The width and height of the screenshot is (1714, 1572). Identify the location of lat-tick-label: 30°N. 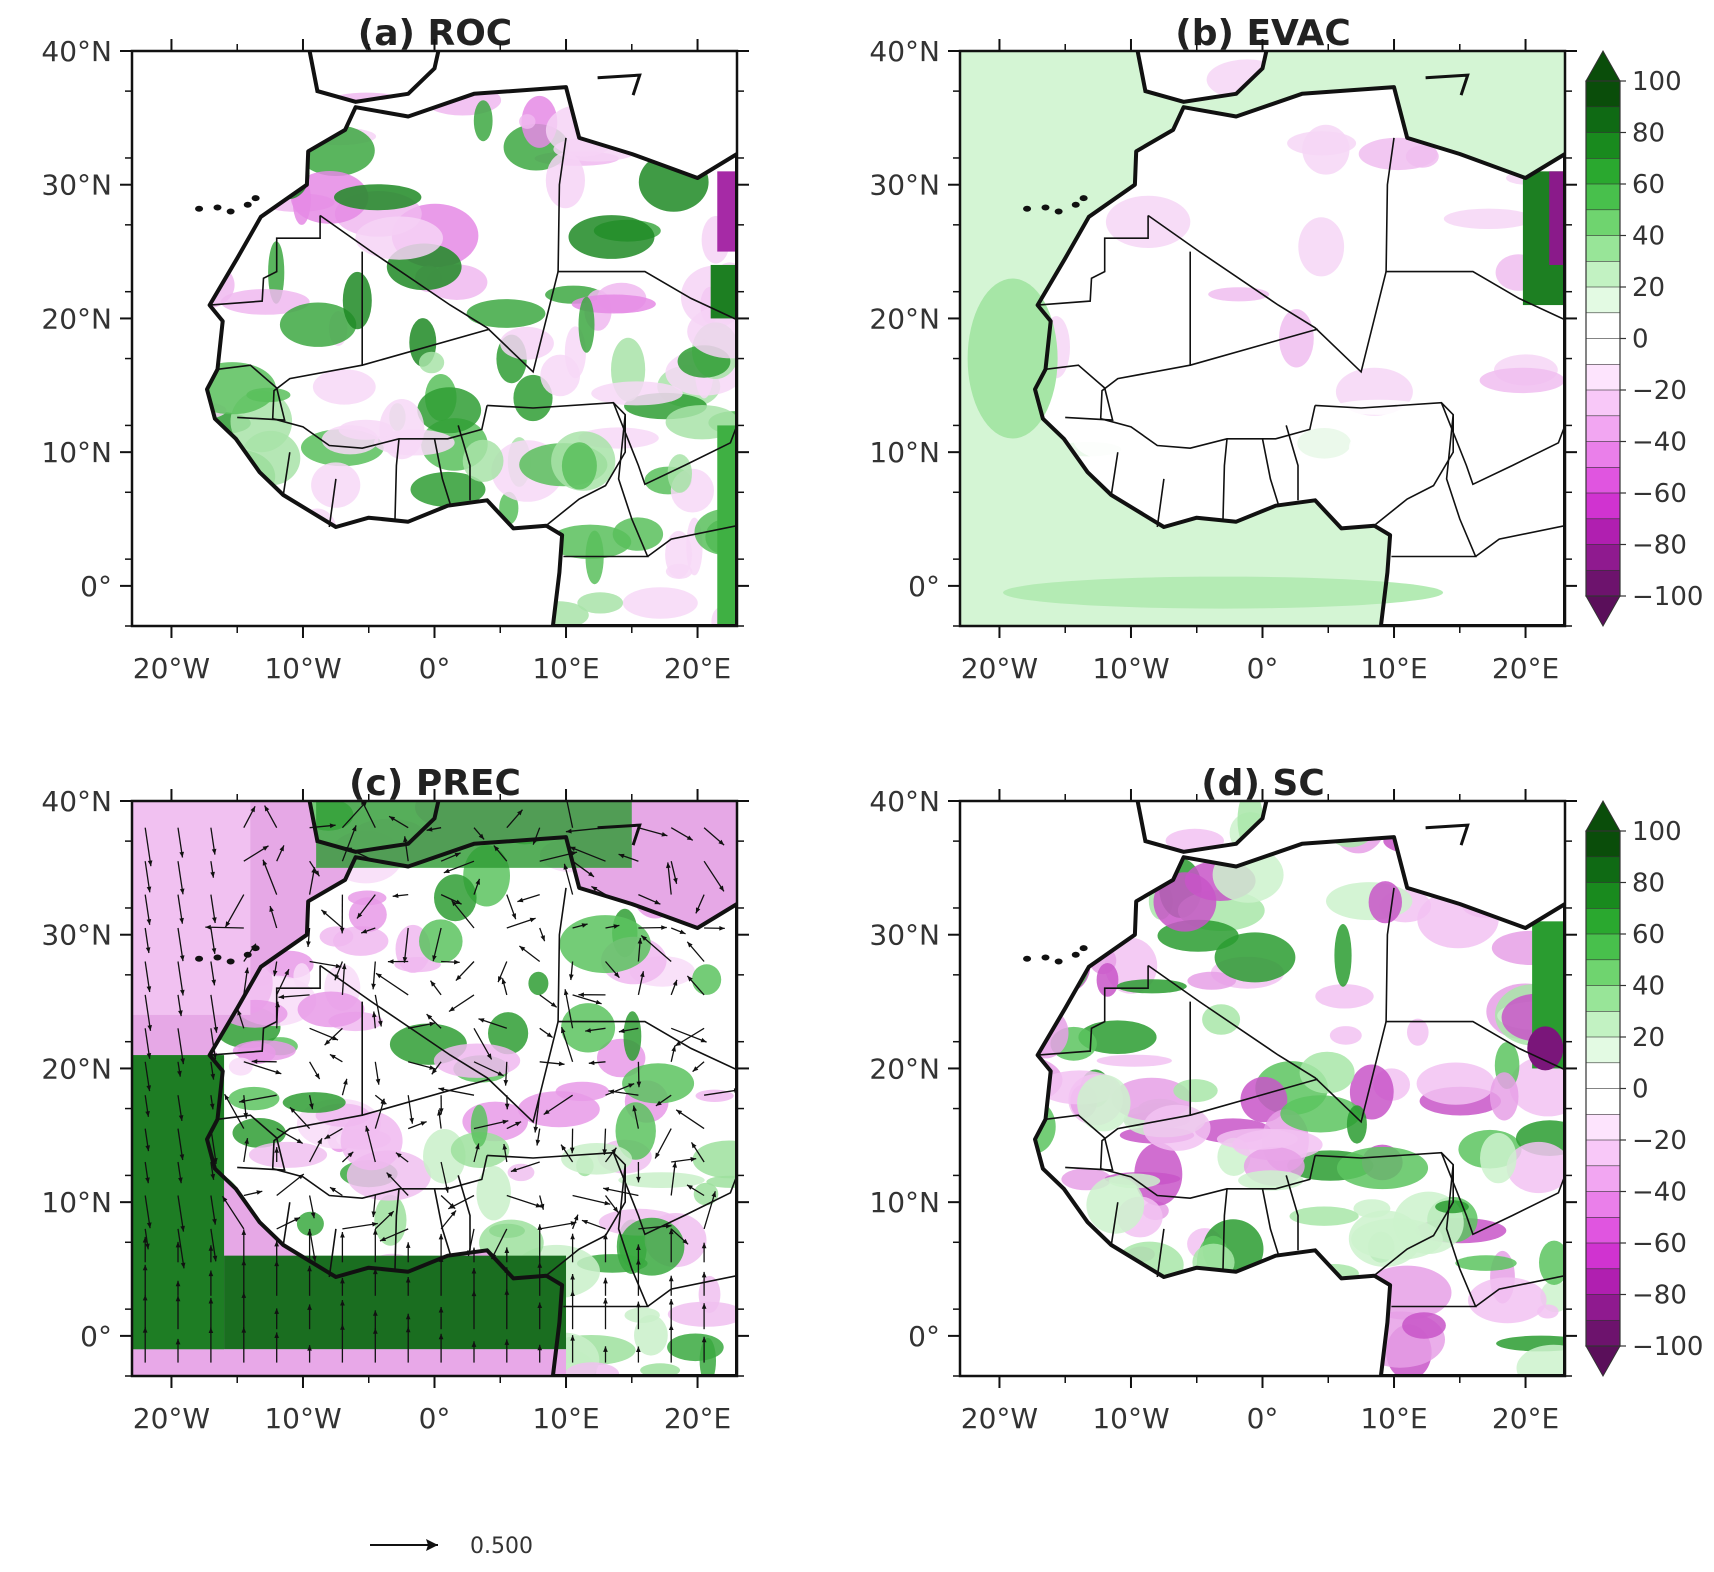
(76, 185).